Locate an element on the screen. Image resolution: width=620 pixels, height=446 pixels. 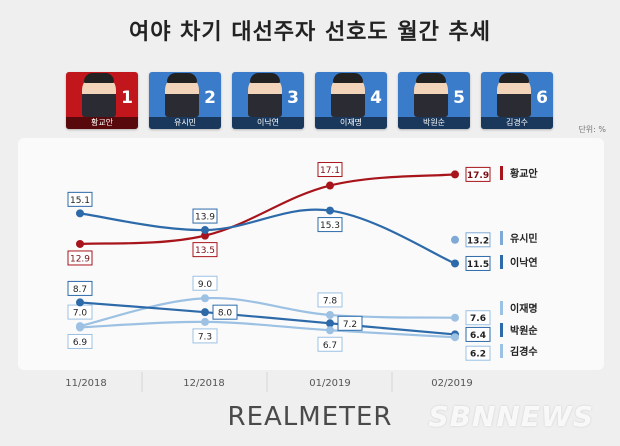
legend-label: 유시민 is located at coordinates (524, 238).